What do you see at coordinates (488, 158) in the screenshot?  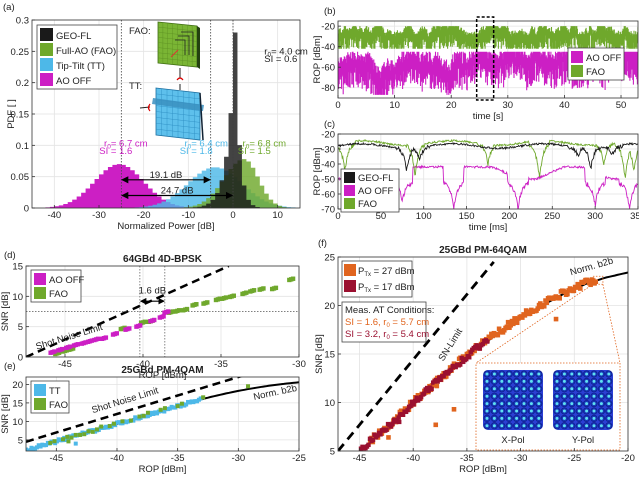 I see `trace-fao` at bounding box center [488, 158].